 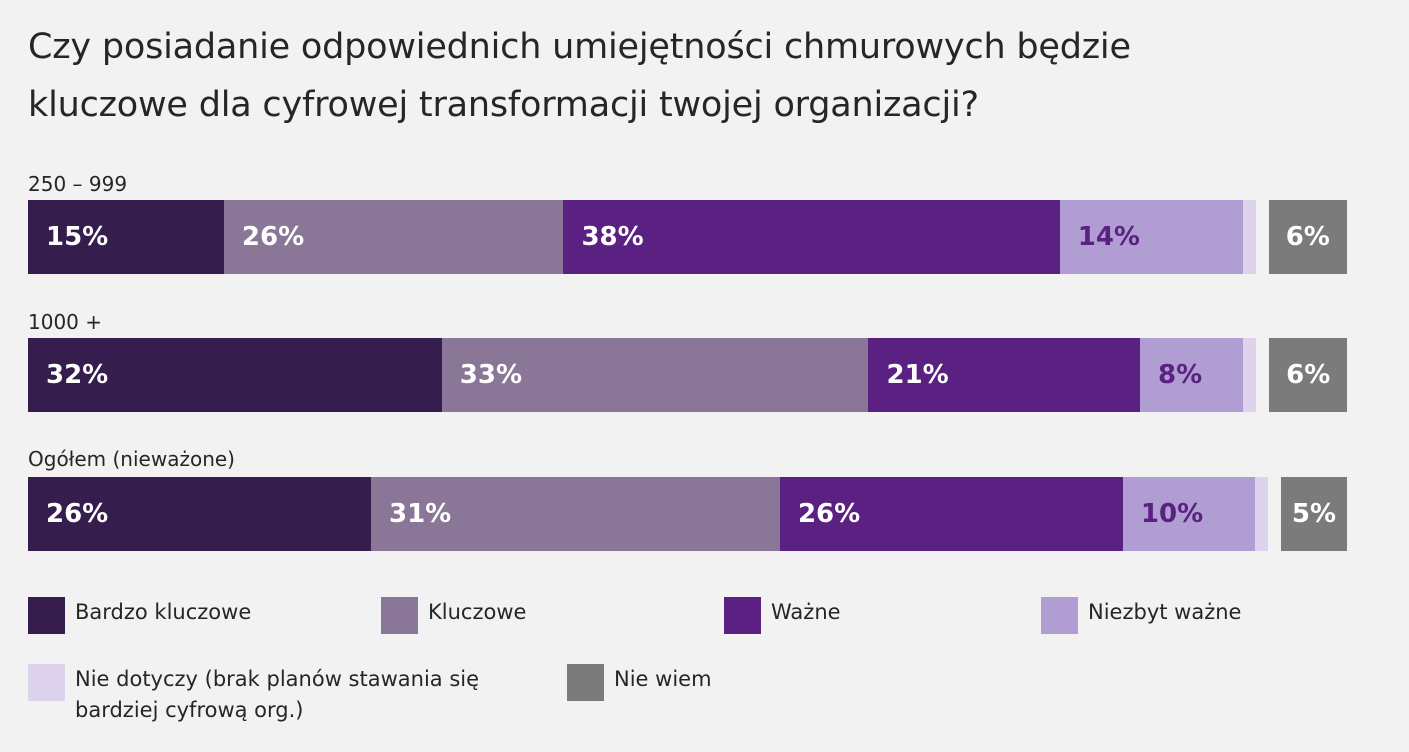 What do you see at coordinates (663, 679) in the screenshot?
I see `legend-label: Nie wiem` at bounding box center [663, 679].